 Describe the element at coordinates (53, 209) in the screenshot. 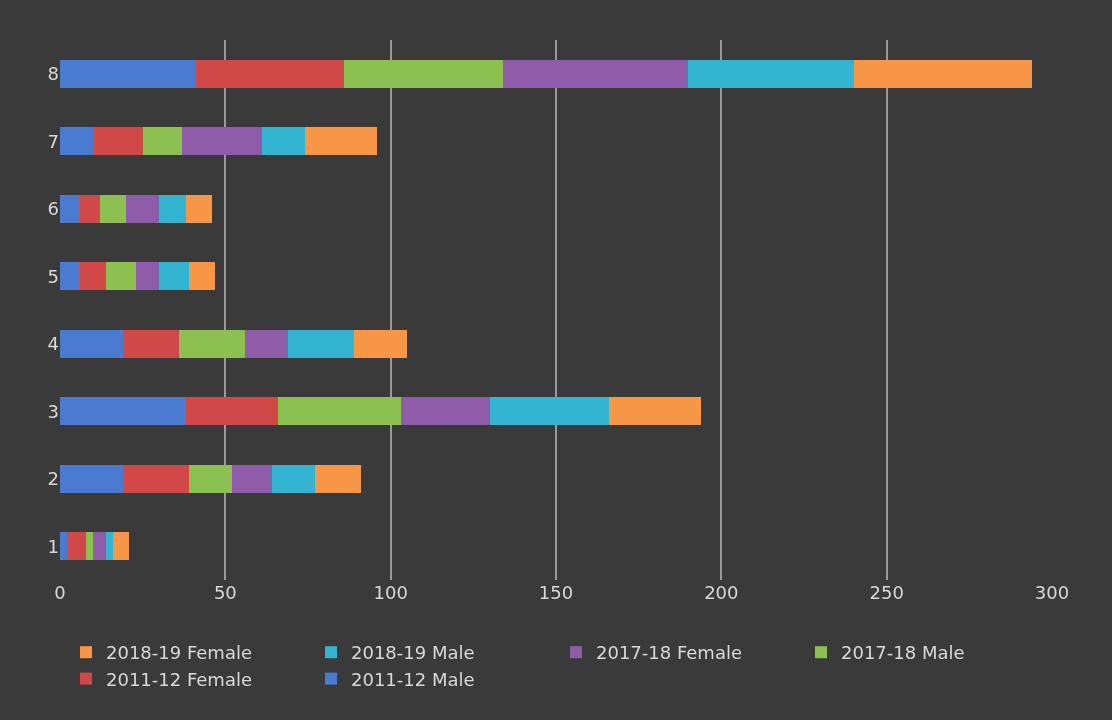

I see `y-tick-label: 6` at that location.